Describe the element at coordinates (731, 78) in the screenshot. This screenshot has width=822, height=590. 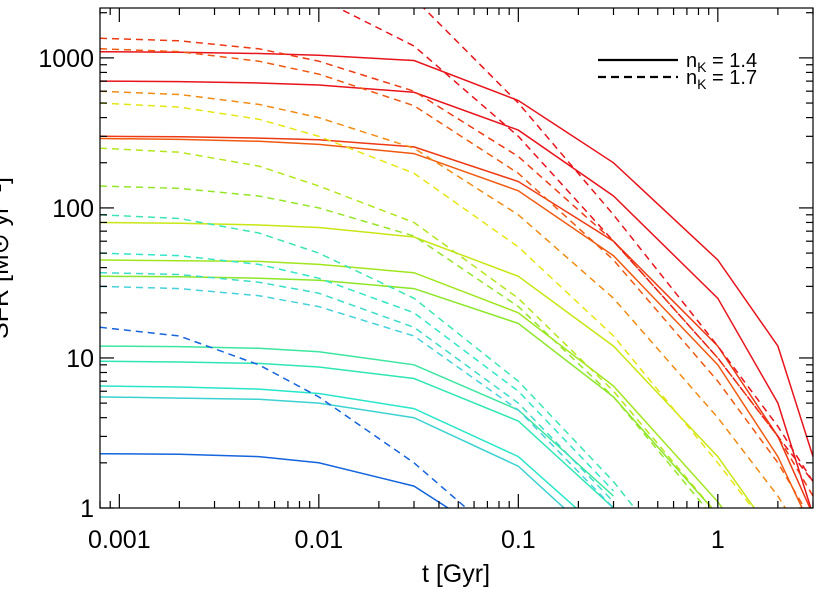
I see `legend-text: = 1.7` at that location.